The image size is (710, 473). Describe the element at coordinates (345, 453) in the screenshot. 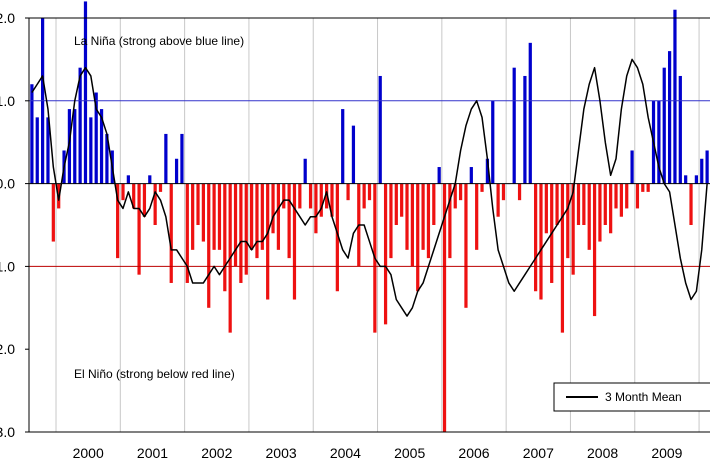

I see `x-tick-label: 2004` at that location.